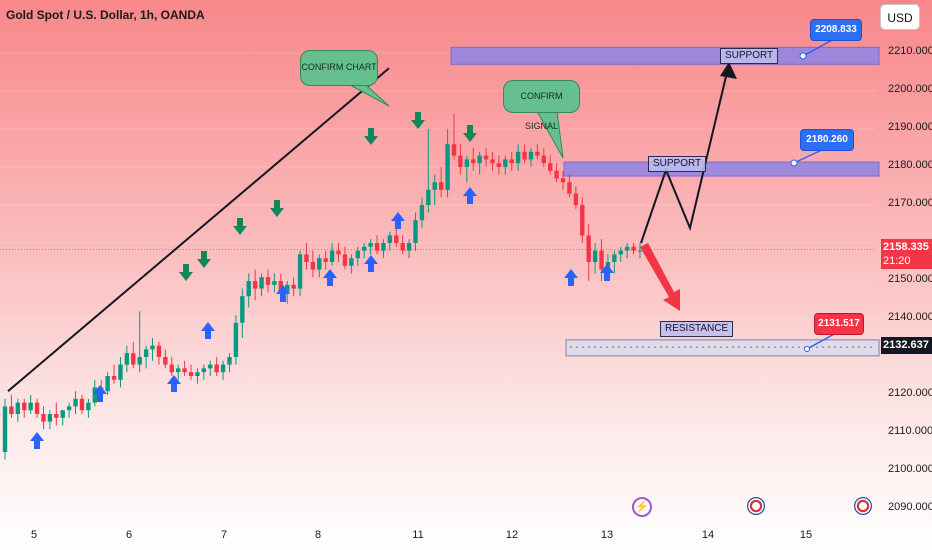  Describe the element at coordinates (721, 169) in the screenshot. I see `support-zone-mid` at that location.